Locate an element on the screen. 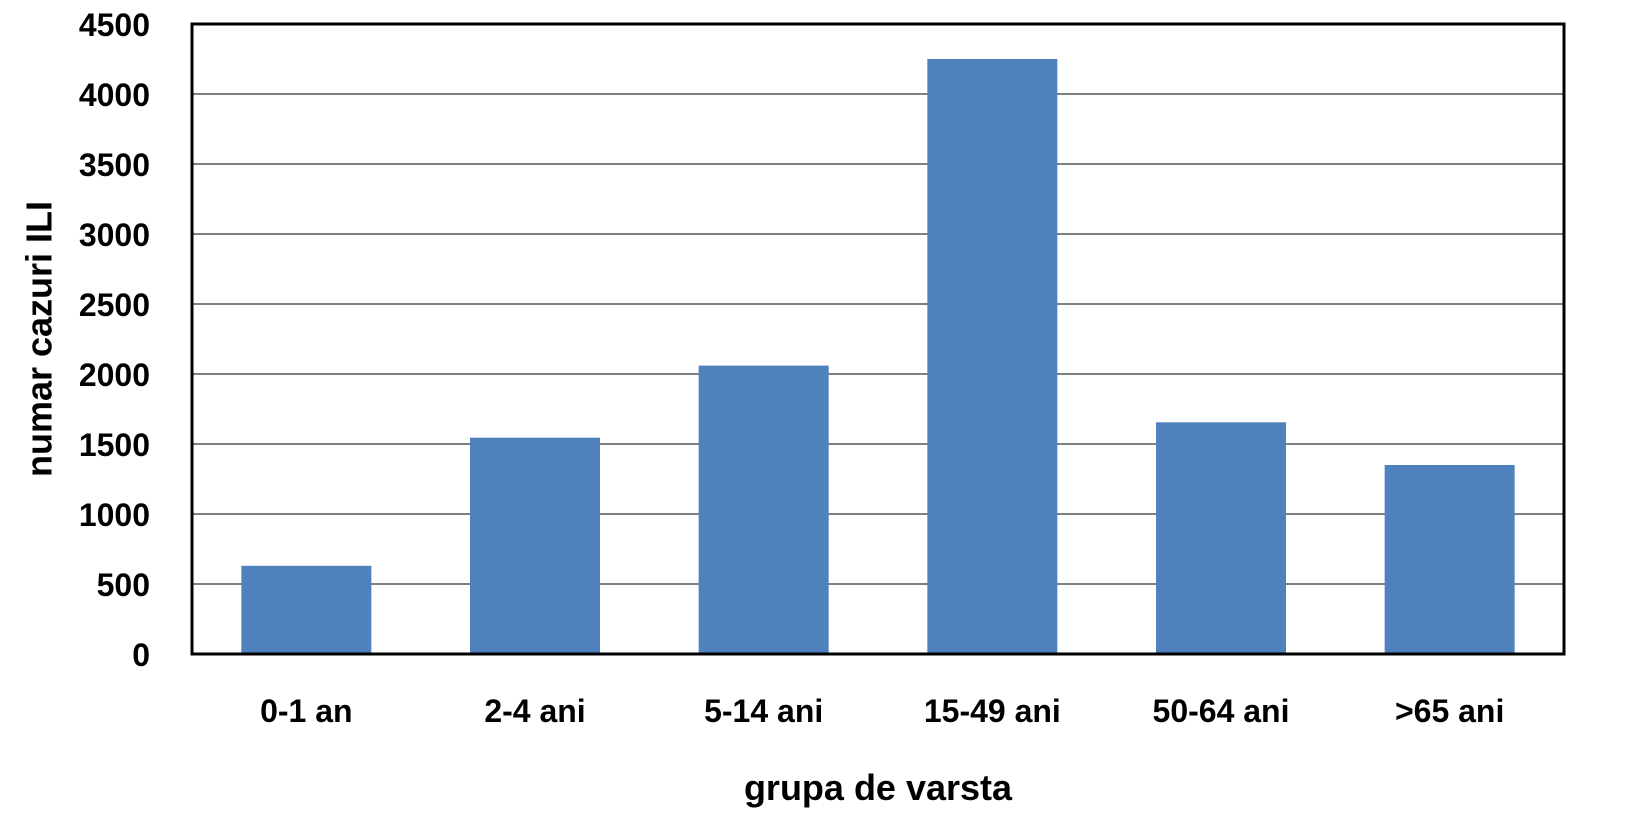 The width and height of the screenshot is (1633, 839). x-tick-label: 0-1 an is located at coordinates (306, 711).